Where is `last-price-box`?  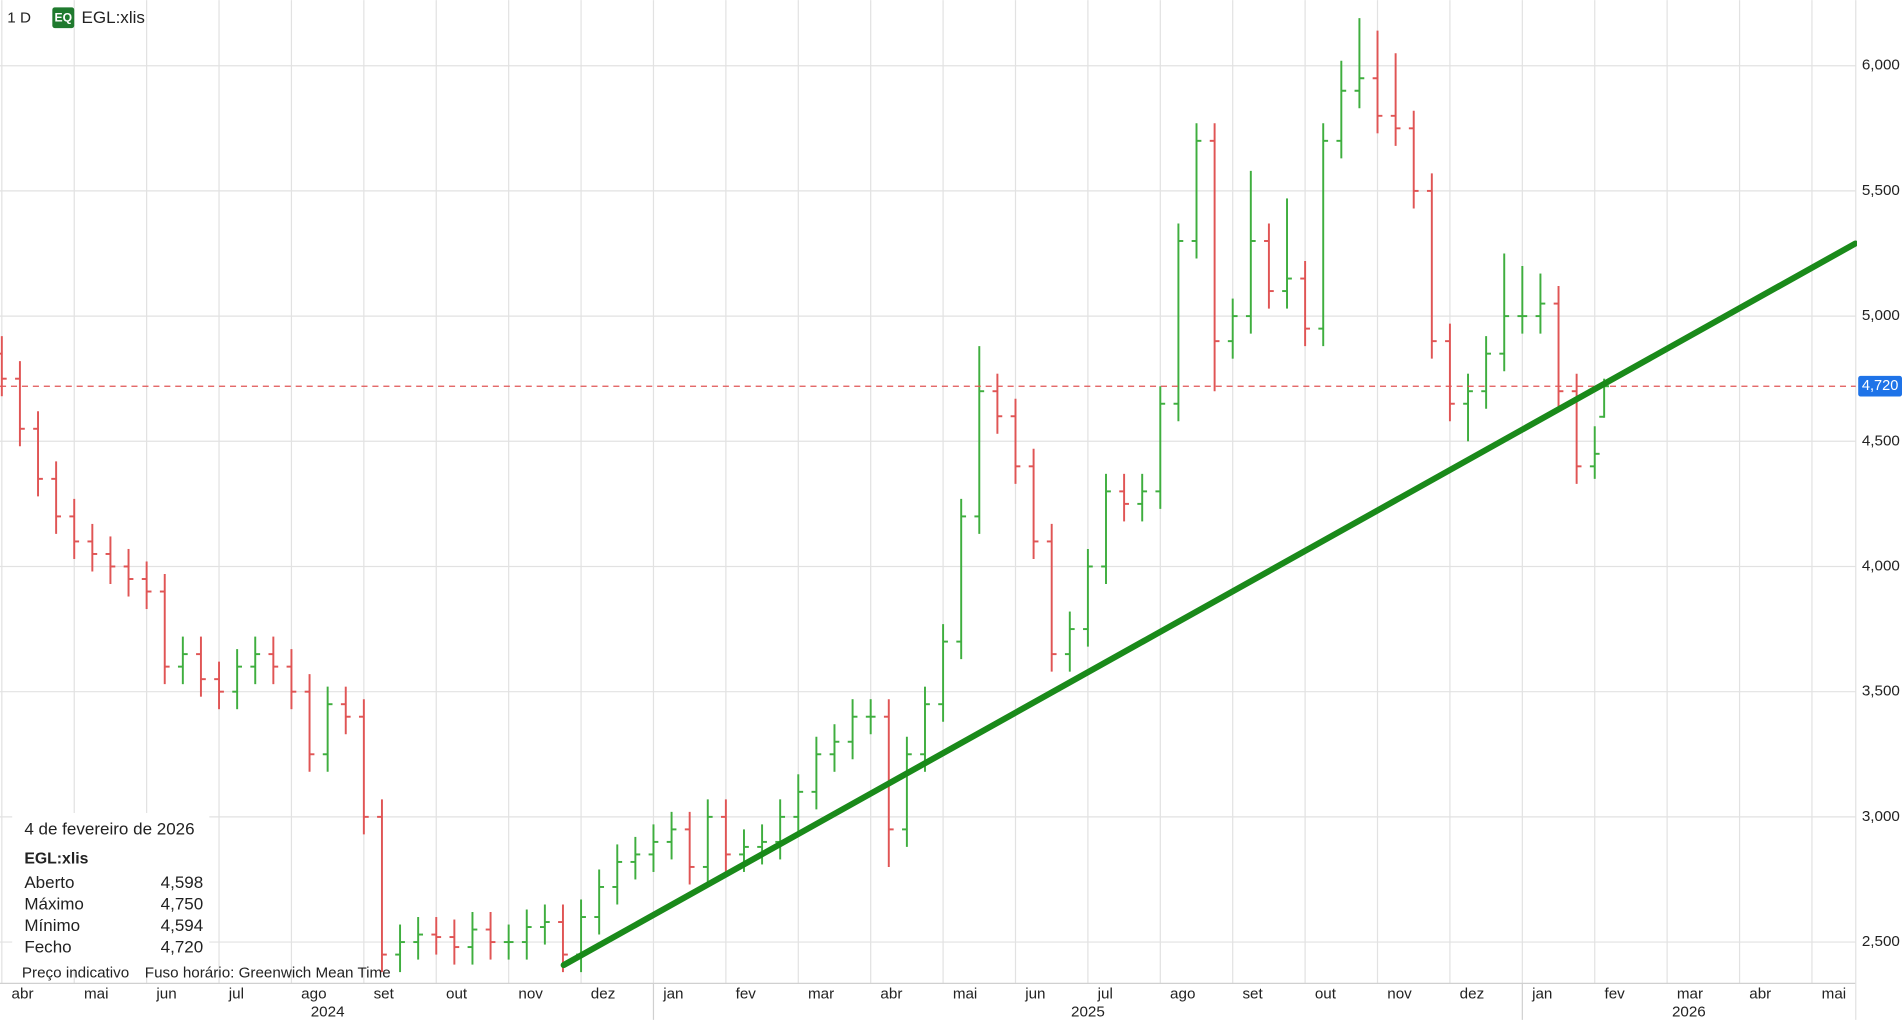 last-price-box is located at coordinates (1880, 386).